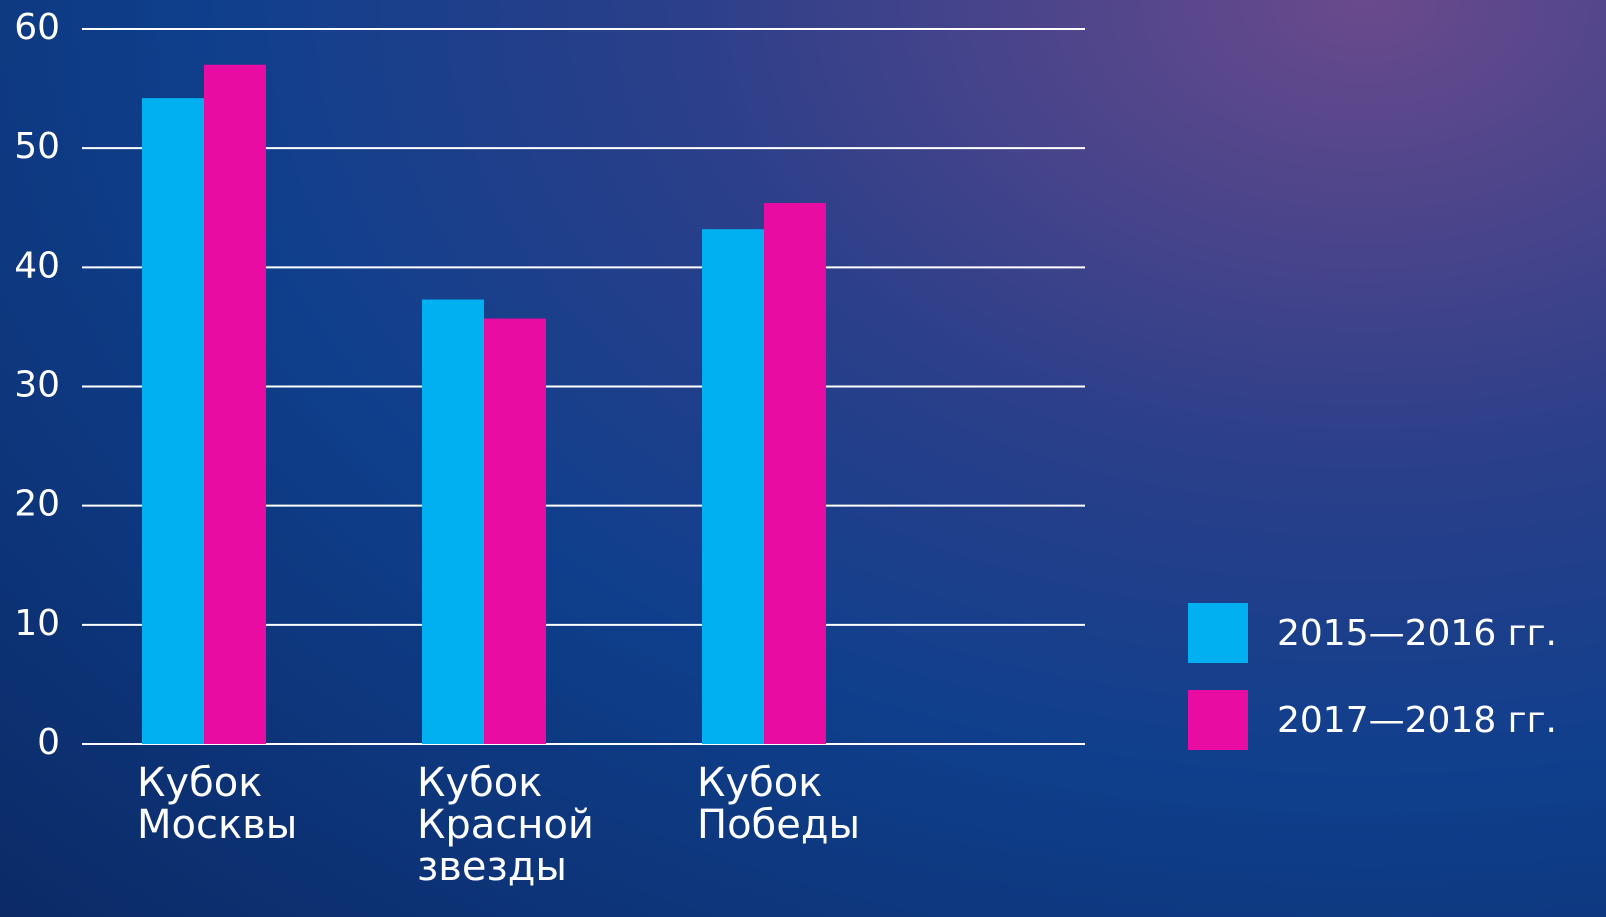 The height and width of the screenshot is (917, 1606). Describe the element at coordinates (37, 27) in the screenshot. I see `y-tick-label: 60` at that location.